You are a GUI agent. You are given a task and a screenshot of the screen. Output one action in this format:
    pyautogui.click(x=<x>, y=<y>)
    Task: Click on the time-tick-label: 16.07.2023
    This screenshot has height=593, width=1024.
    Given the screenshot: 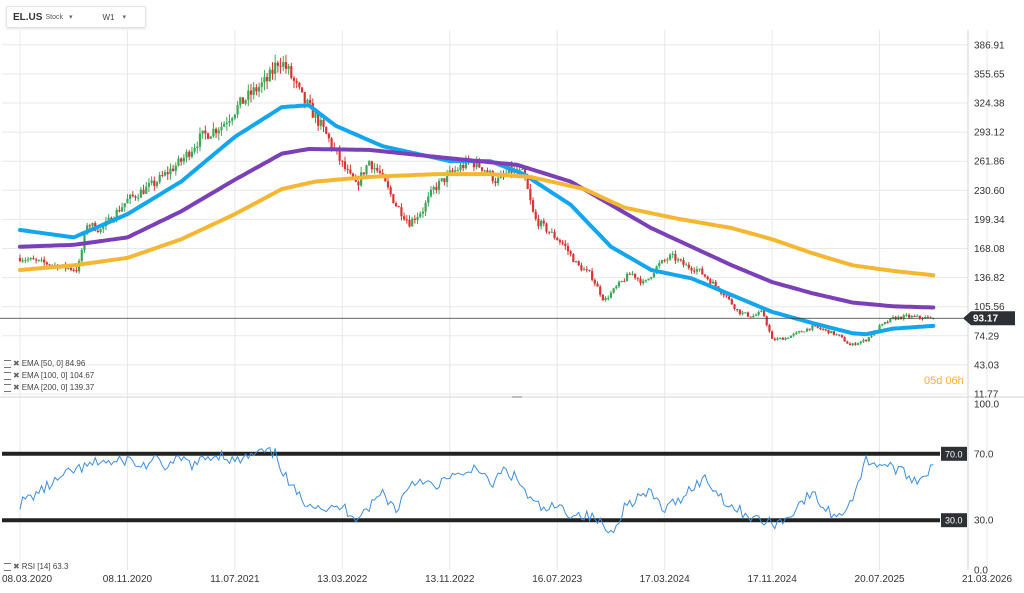 What is the action you would take?
    pyautogui.click(x=557, y=579)
    